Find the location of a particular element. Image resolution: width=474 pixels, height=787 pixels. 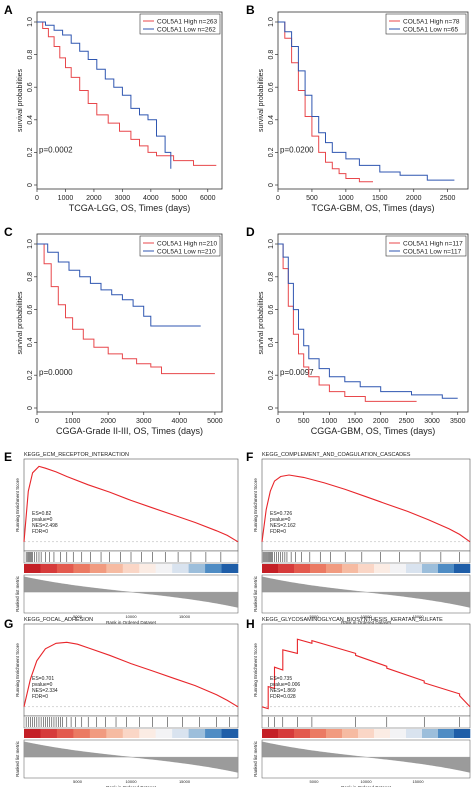

p-value-label: p=0.0200 is located at coordinates (297, 149).